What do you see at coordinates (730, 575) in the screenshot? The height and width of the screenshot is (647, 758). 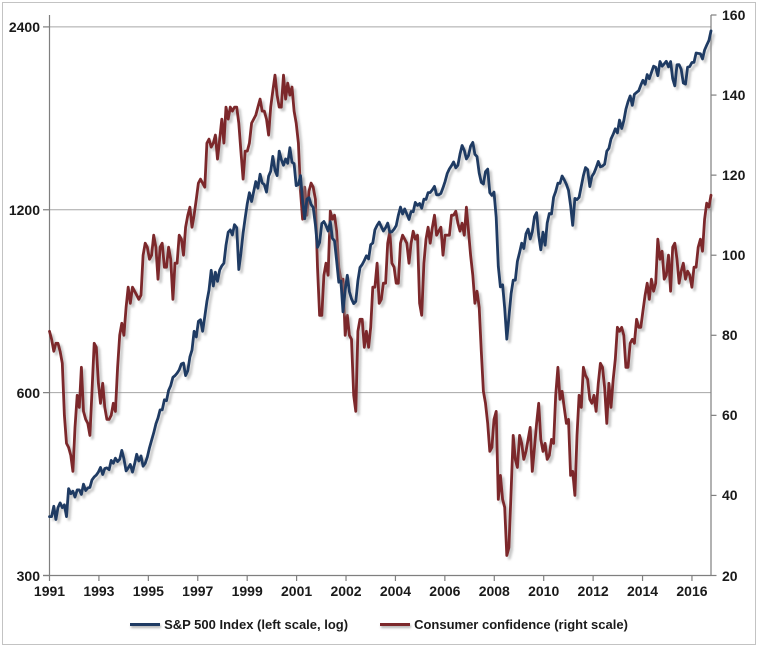 I see `right-axis-tick-label: 20` at bounding box center [730, 575].